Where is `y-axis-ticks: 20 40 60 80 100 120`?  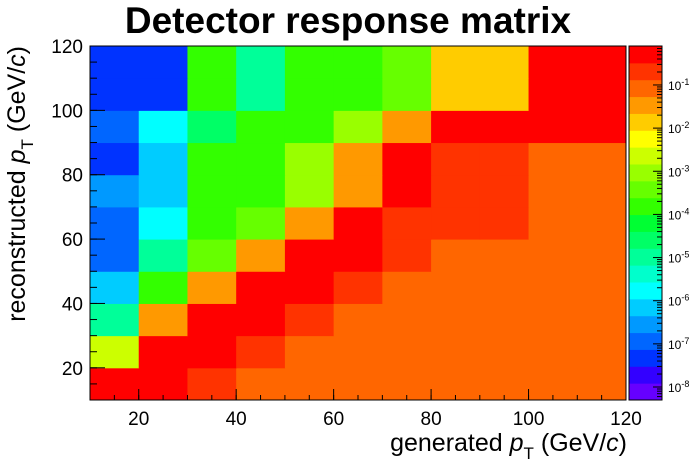
y-axis-ticks: 20 40 60 80 100 120 is located at coordinates (78, 219).